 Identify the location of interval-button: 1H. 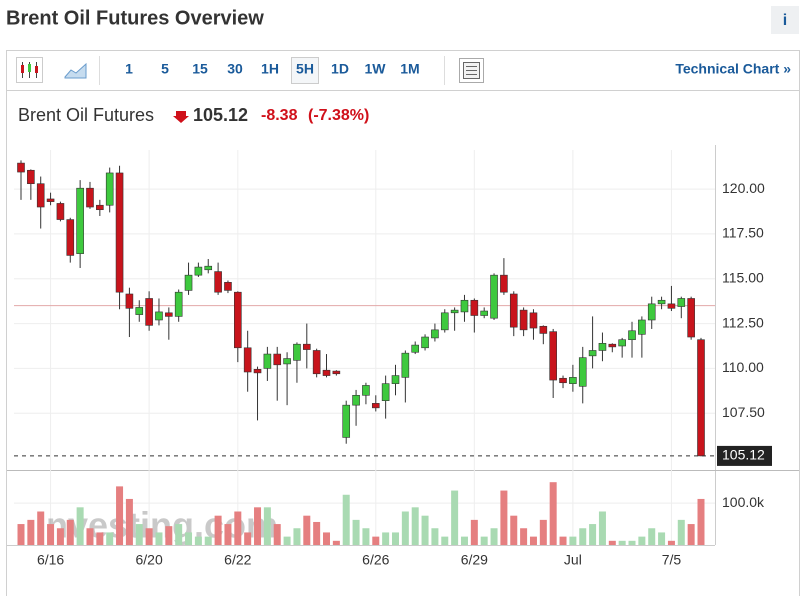
(270, 69).